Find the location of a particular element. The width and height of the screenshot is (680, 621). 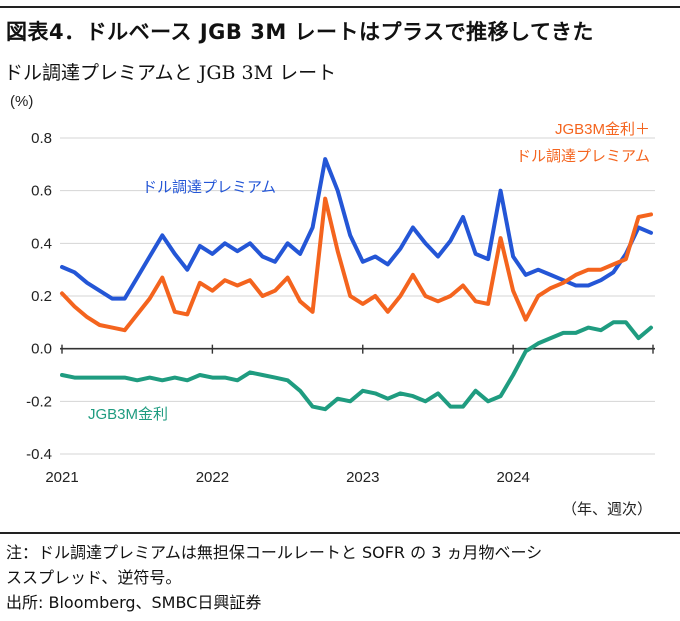

sum-series-label-line-2: ドル調達プレミアム is located at coordinates (583, 156).